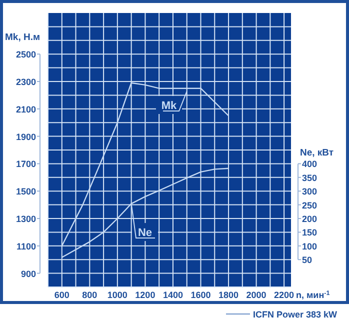  I want to click on y-tick-label: 1700, so click(26, 164).